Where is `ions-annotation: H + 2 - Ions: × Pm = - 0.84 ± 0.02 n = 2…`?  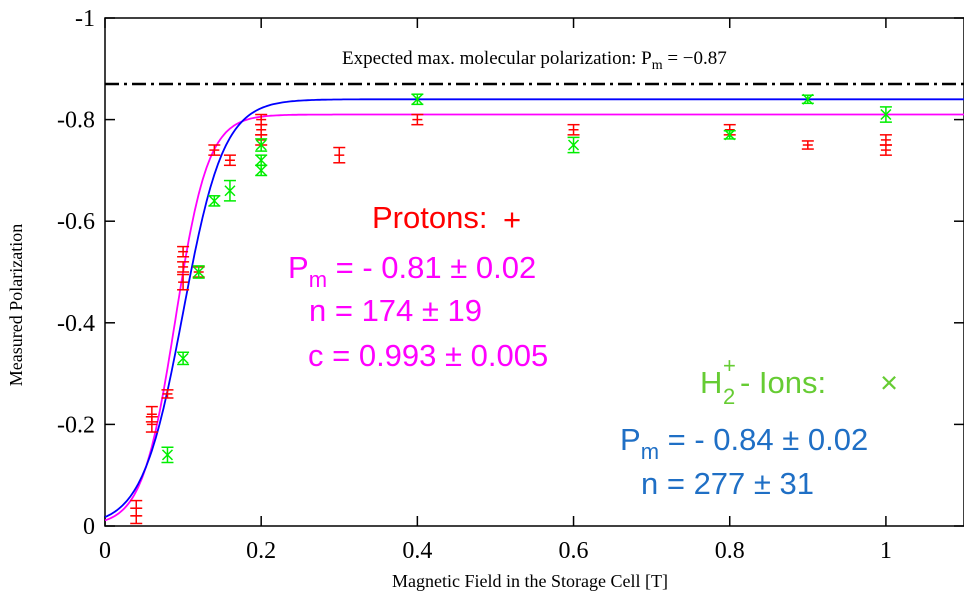
ions-annotation: H + 2 - Ions: × Pm = - 0.84 ± 0.02 n = 2… is located at coordinates (759, 427).